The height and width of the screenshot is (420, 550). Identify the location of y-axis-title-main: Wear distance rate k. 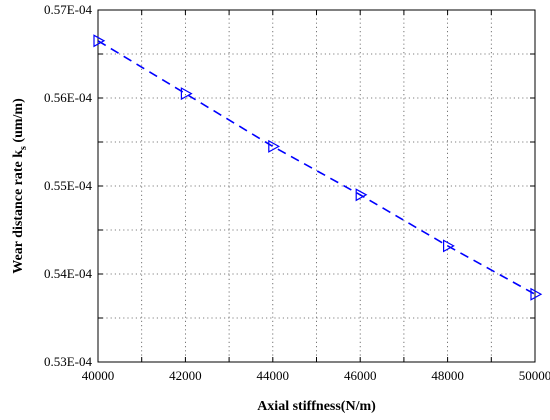
(18, 212).